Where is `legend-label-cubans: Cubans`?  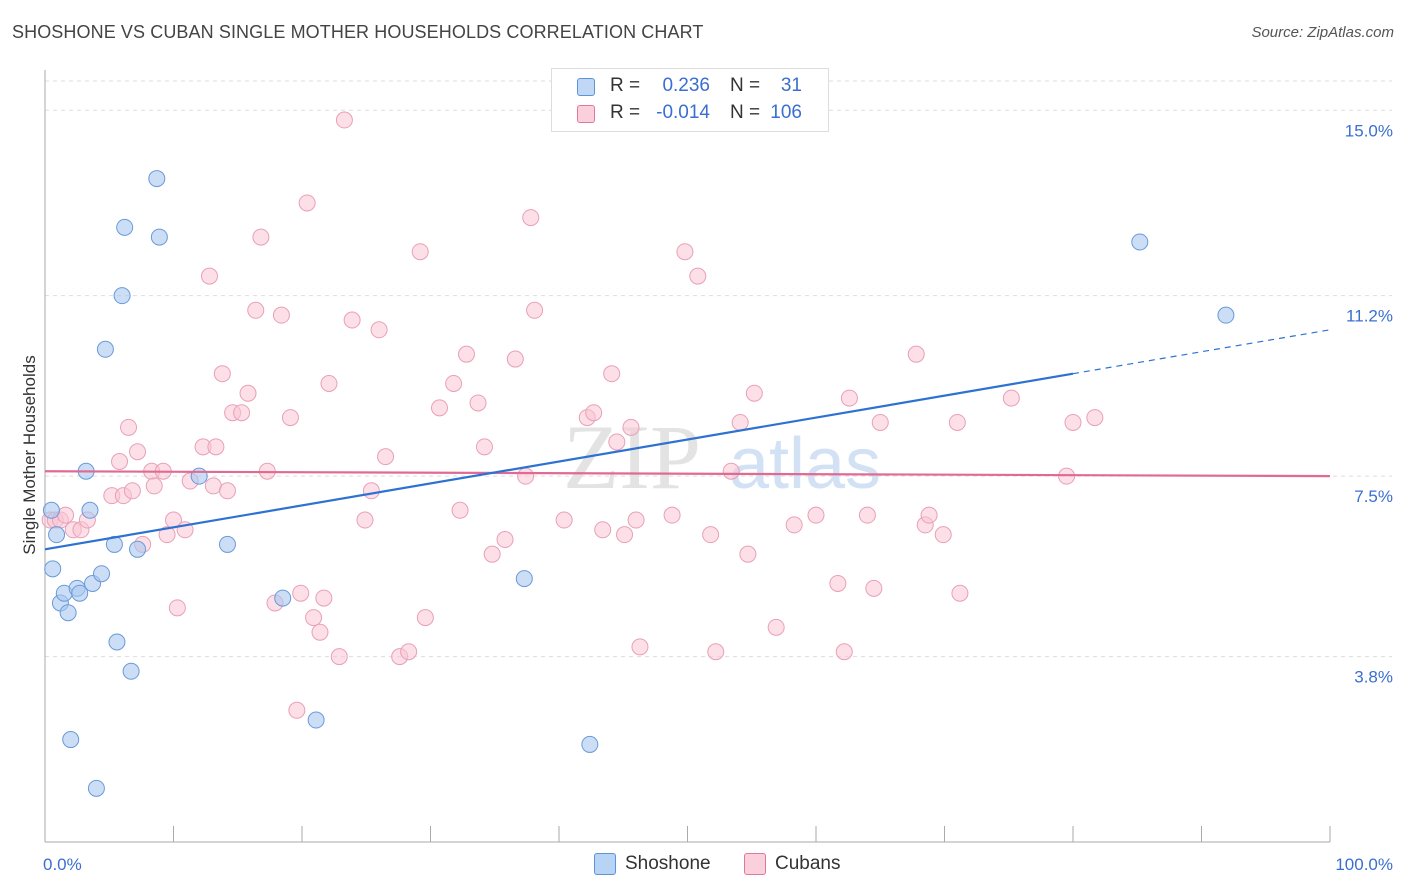
legend-label-cubans: Cubans is located at coordinates (808, 863).